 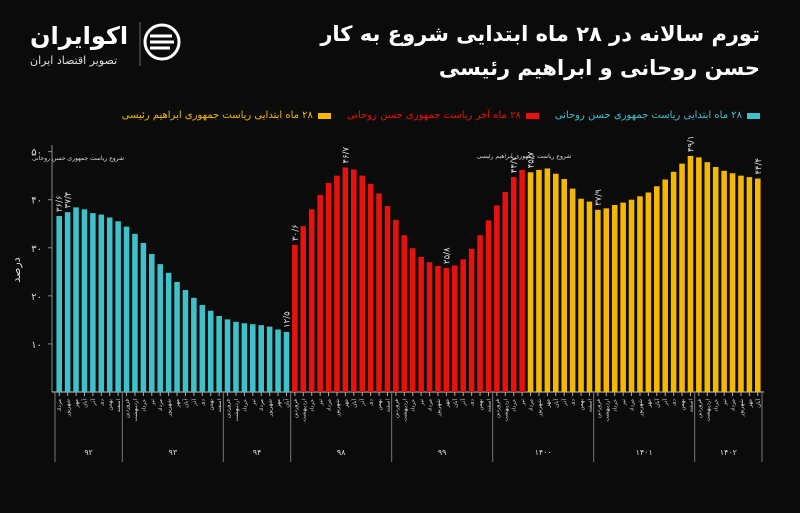 What do you see at coordinates (447, 255) in the screenshot?
I see `value-label: ۲۵/۸` at bounding box center [447, 255].